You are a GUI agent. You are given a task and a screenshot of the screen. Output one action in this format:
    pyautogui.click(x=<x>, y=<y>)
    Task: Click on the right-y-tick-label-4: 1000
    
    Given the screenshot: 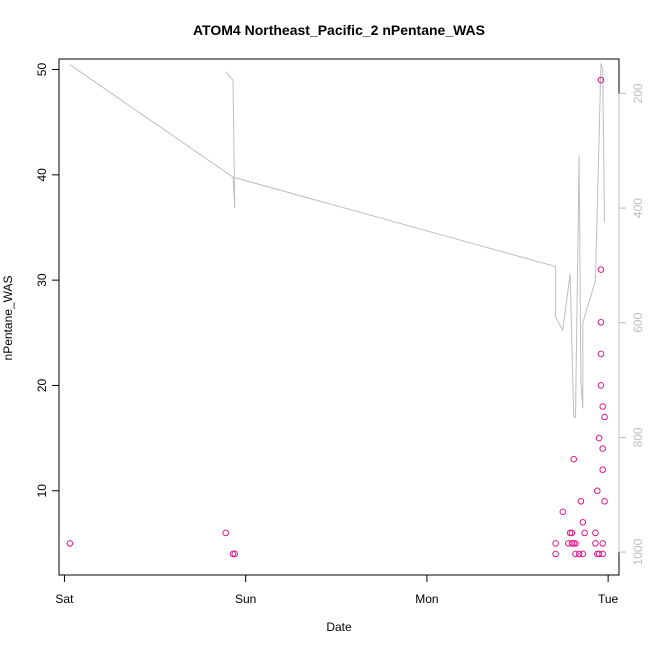 What is the action you would take?
    pyautogui.click(x=638, y=551)
    